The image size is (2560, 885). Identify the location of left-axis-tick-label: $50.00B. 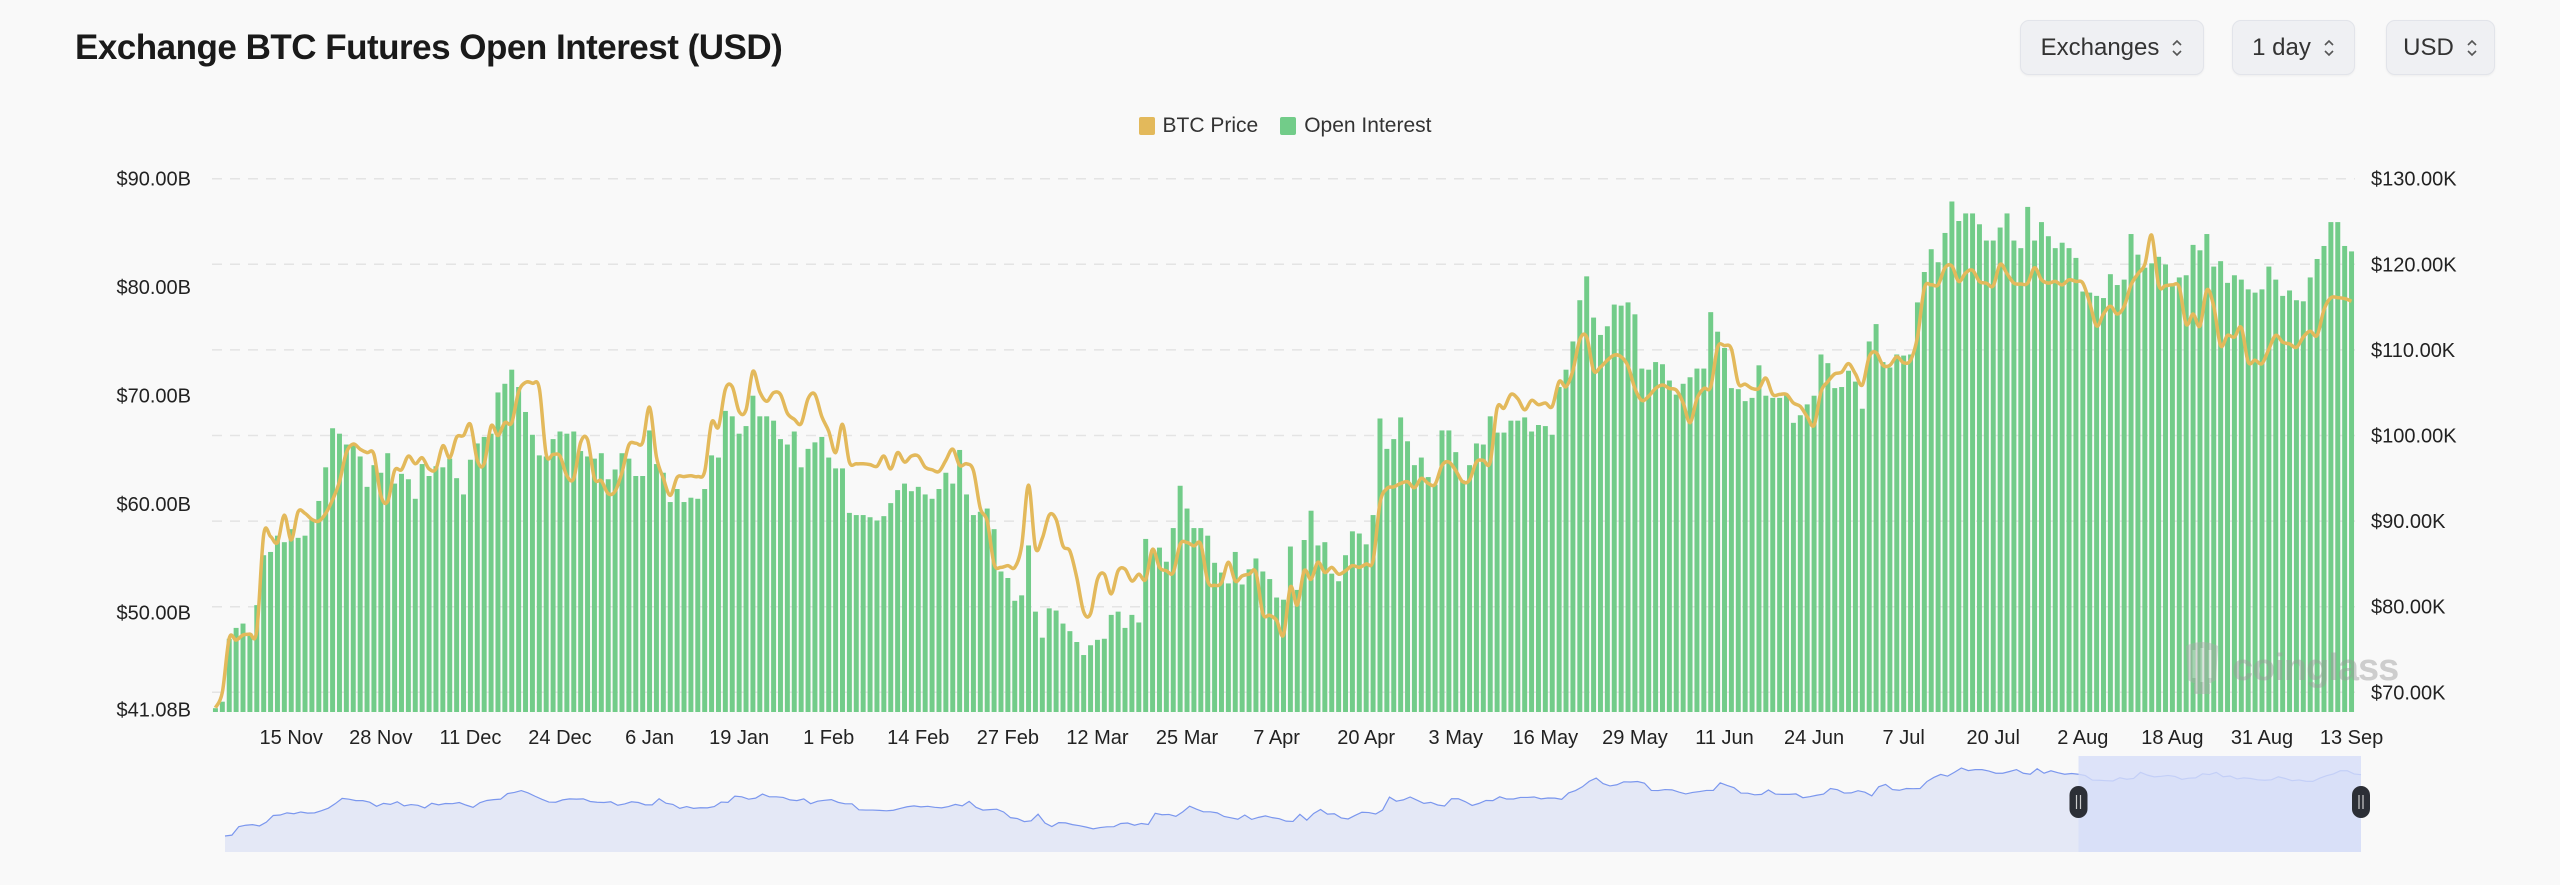
(153, 614).